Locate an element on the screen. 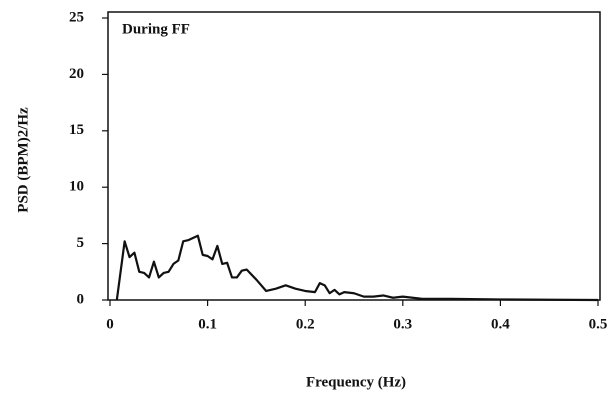 The height and width of the screenshot is (400, 612). y-tick-label: 0 is located at coordinates (81, 299).